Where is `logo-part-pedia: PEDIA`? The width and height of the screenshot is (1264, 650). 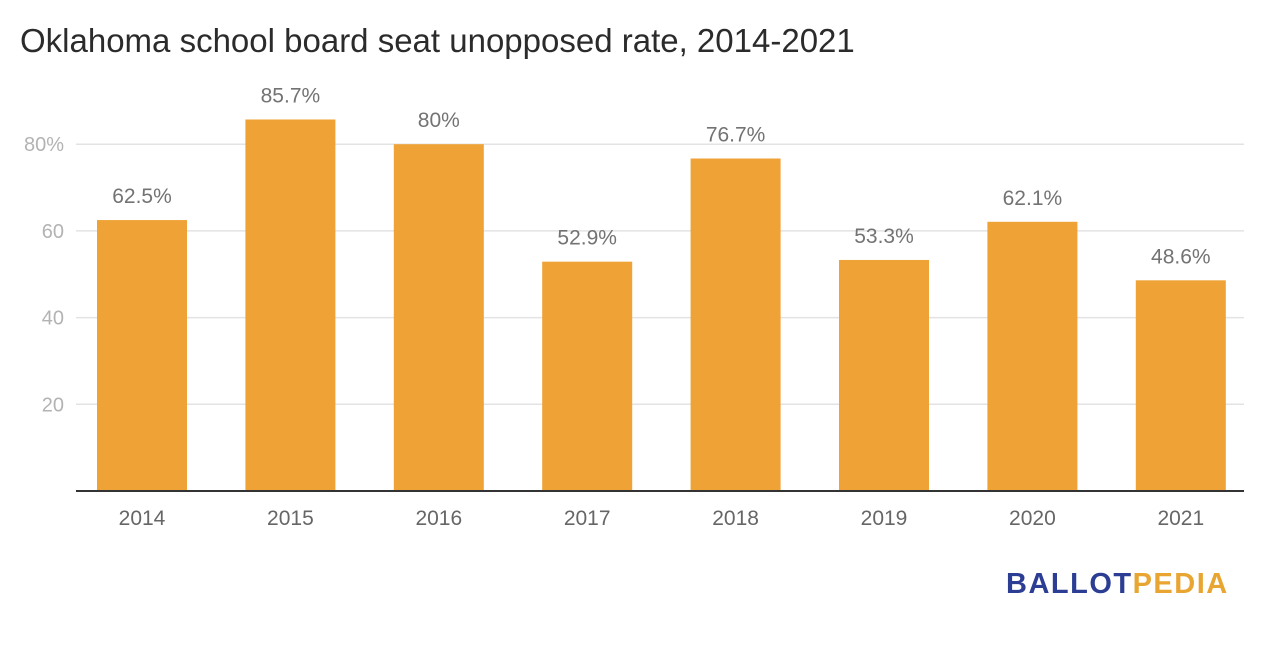 logo-part-pedia: PEDIA is located at coordinates (1180, 584).